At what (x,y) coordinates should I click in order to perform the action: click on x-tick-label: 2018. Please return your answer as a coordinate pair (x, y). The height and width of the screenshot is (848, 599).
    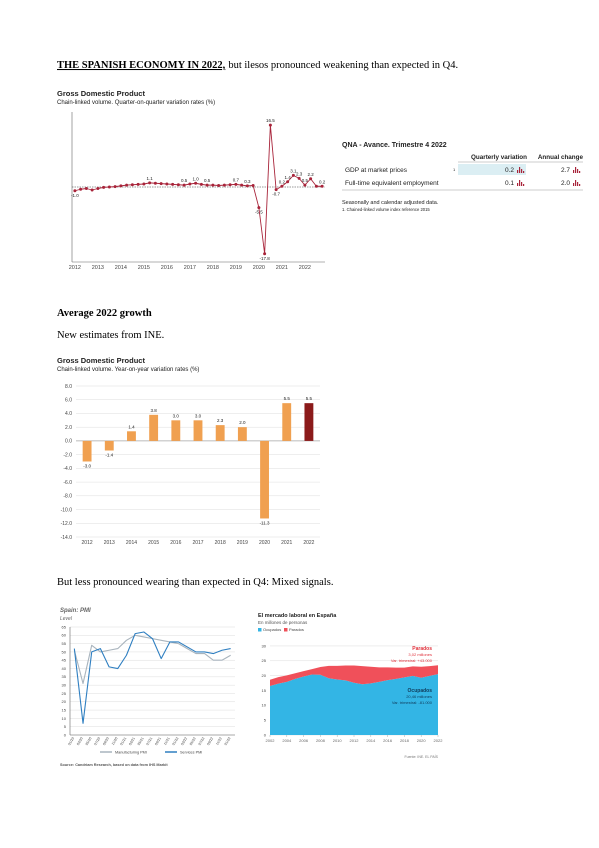
    Looking at the image, I should click on (220, 543).